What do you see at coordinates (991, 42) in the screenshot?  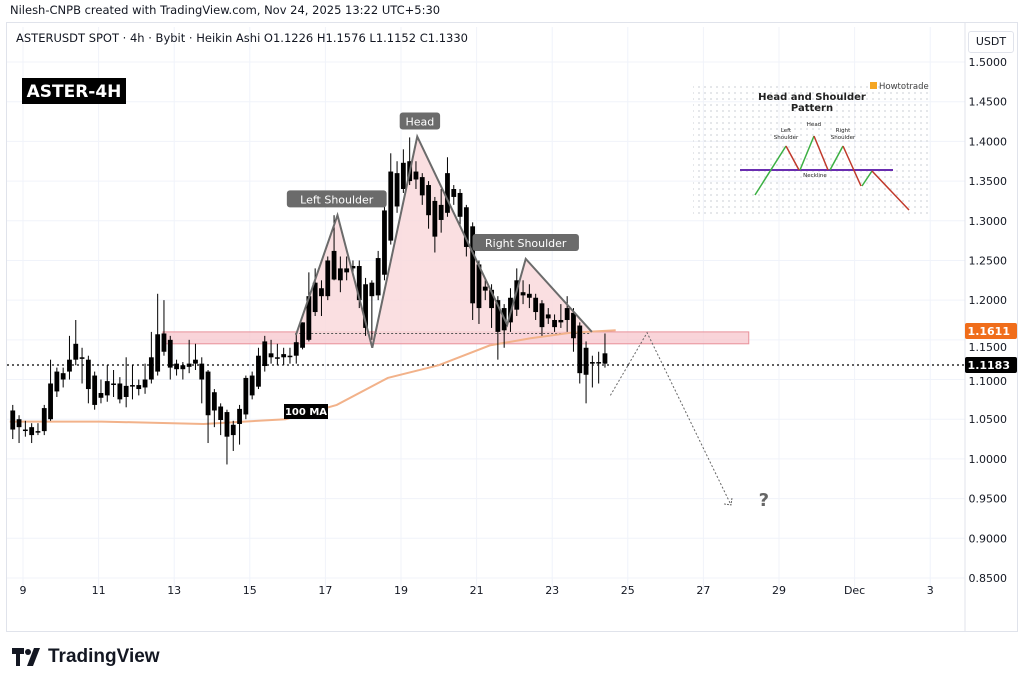 I see `currency-button: USDT` at bounding box center [991, 42].